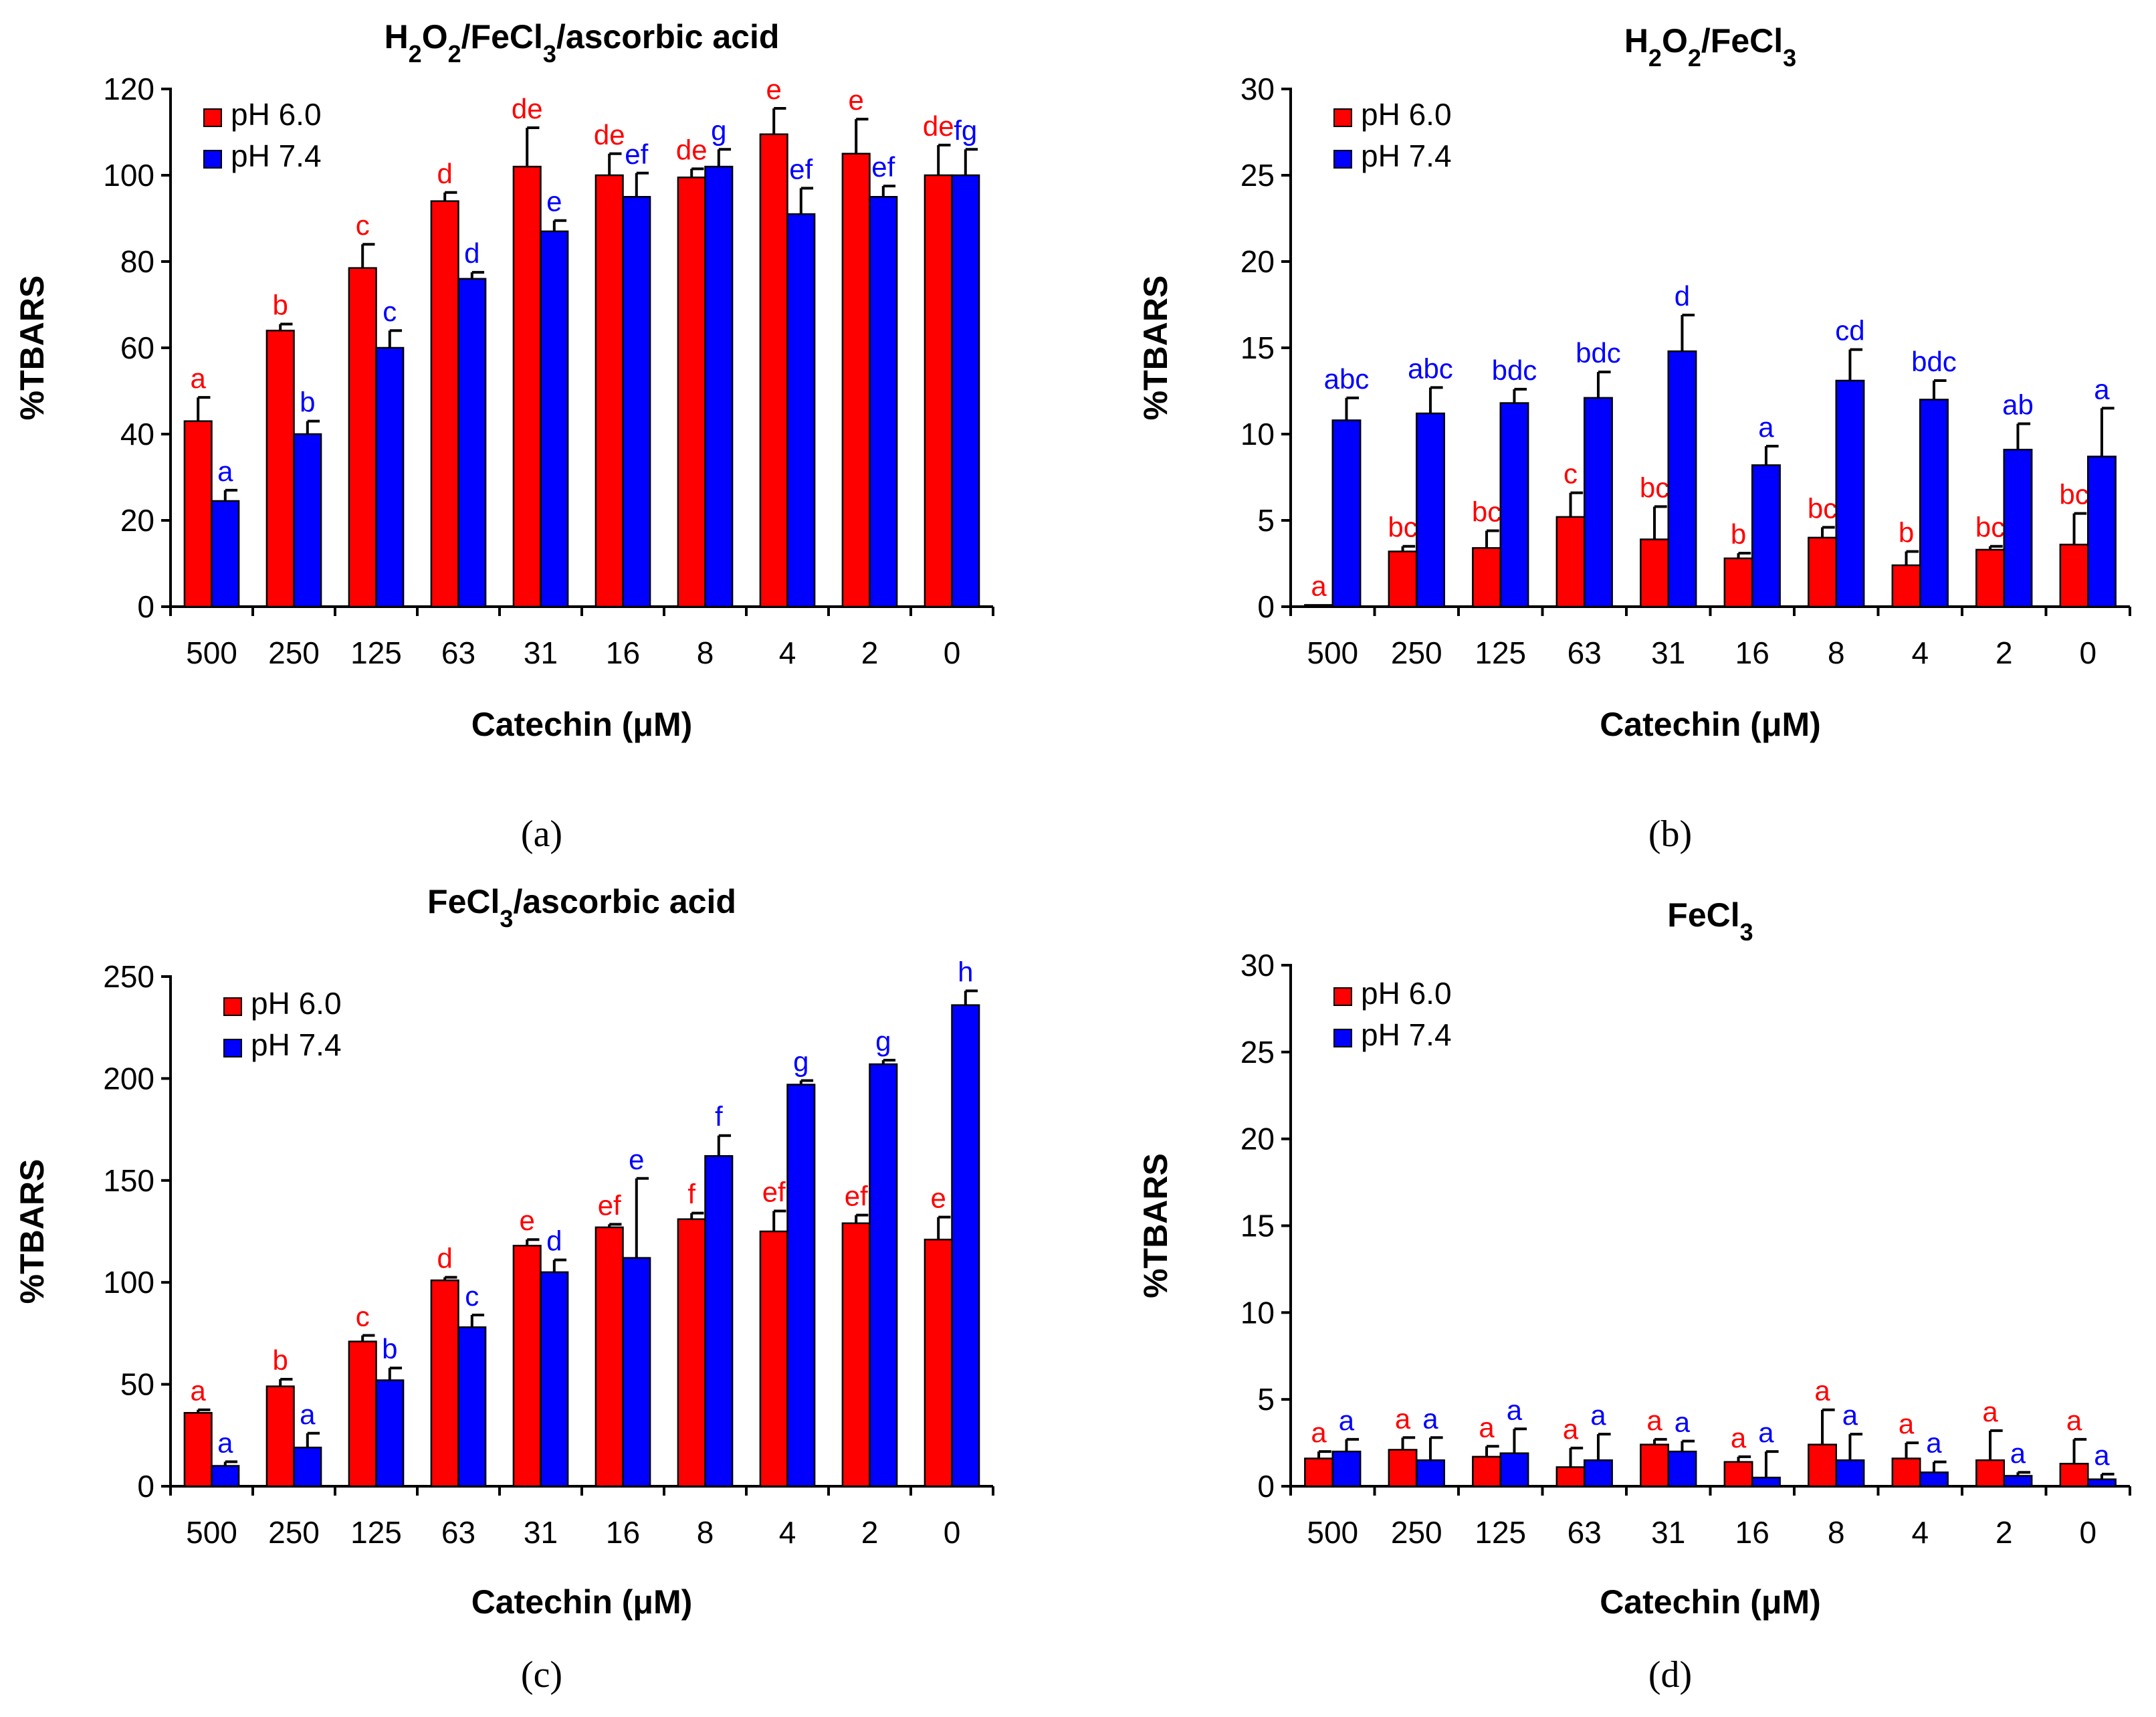 This screenshot has height=1717, width=2156. I want to click on panel-caption: (d), so click(1670, 1675).